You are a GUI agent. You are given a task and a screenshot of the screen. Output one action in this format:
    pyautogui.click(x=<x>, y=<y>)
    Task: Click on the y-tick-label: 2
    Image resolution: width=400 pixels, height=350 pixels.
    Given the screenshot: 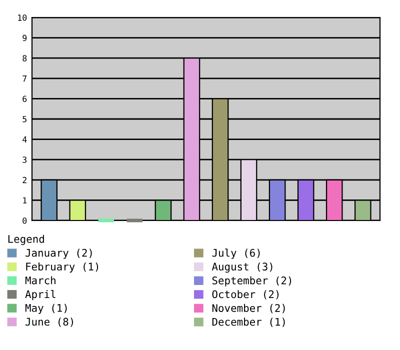 What is the action you would take?
    pyautogui.click(x=24, y=180)
    